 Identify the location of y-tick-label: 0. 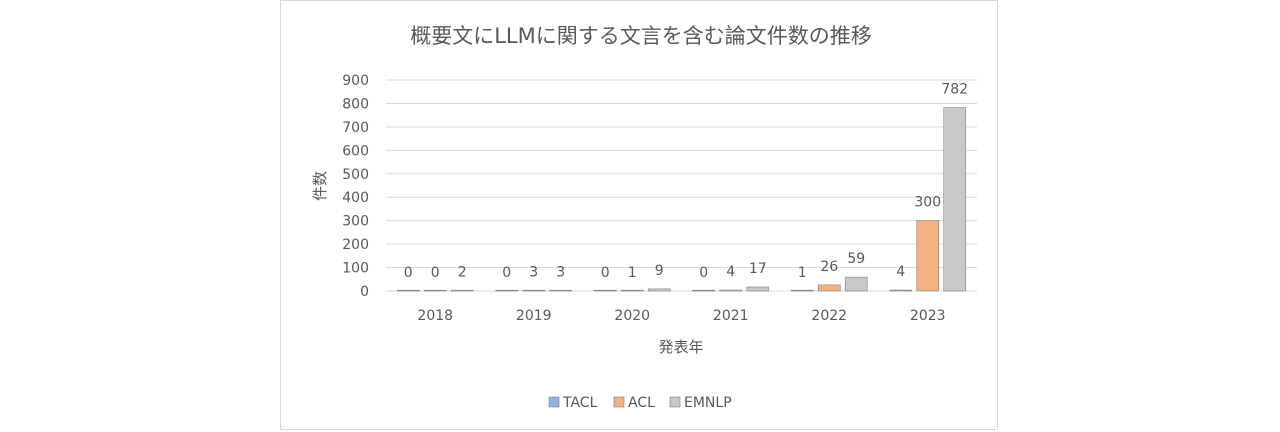
(364, 292).